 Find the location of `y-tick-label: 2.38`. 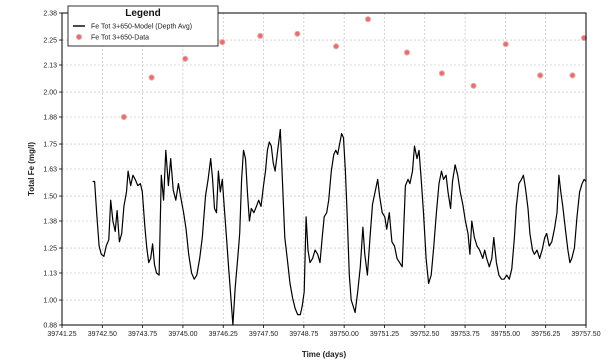

y-tick-label: 2.38 is located at coordinates (50, 14).